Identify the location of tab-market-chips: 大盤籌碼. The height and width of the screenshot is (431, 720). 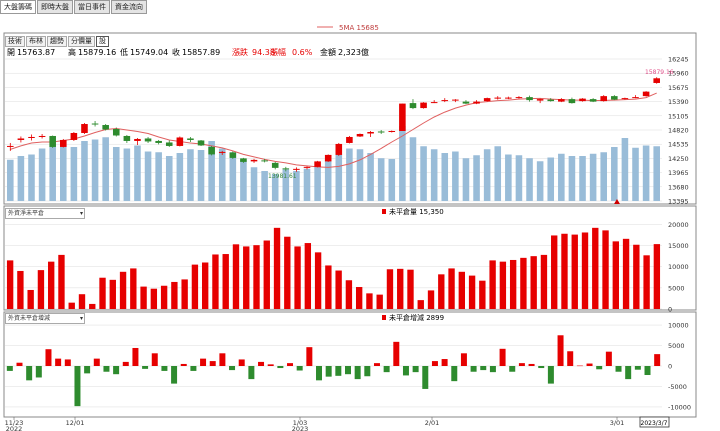
(18, 7).